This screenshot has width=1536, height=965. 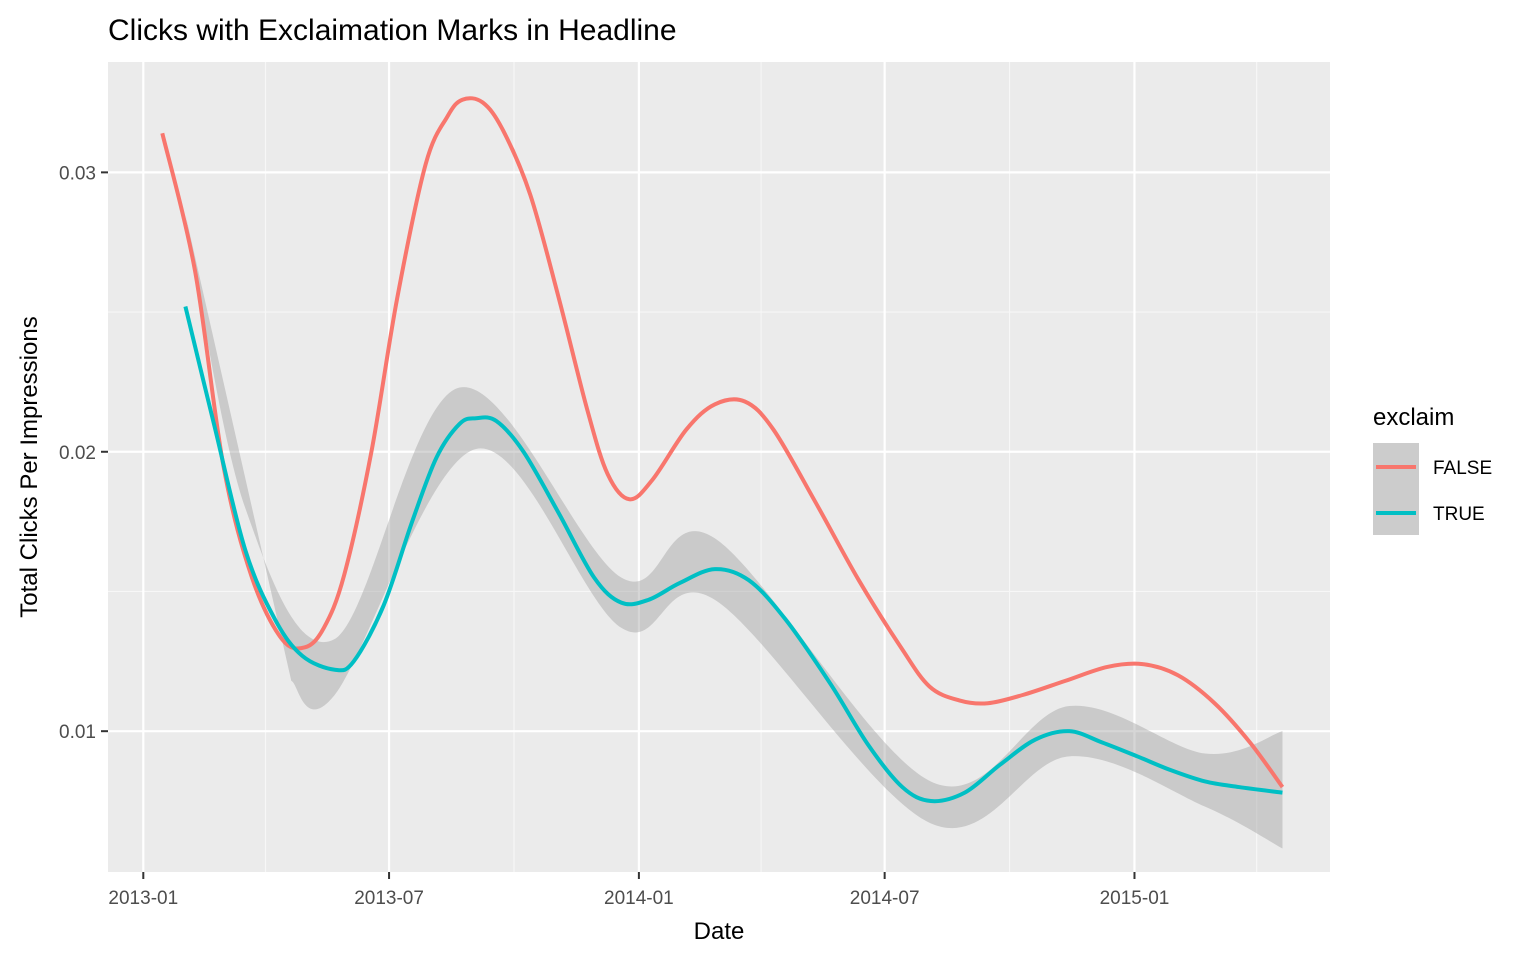 What do you see at coordinates (77, 732) in the screenshot?
I see `y-tick-label: 0.01` at bounding box center [77, 732].